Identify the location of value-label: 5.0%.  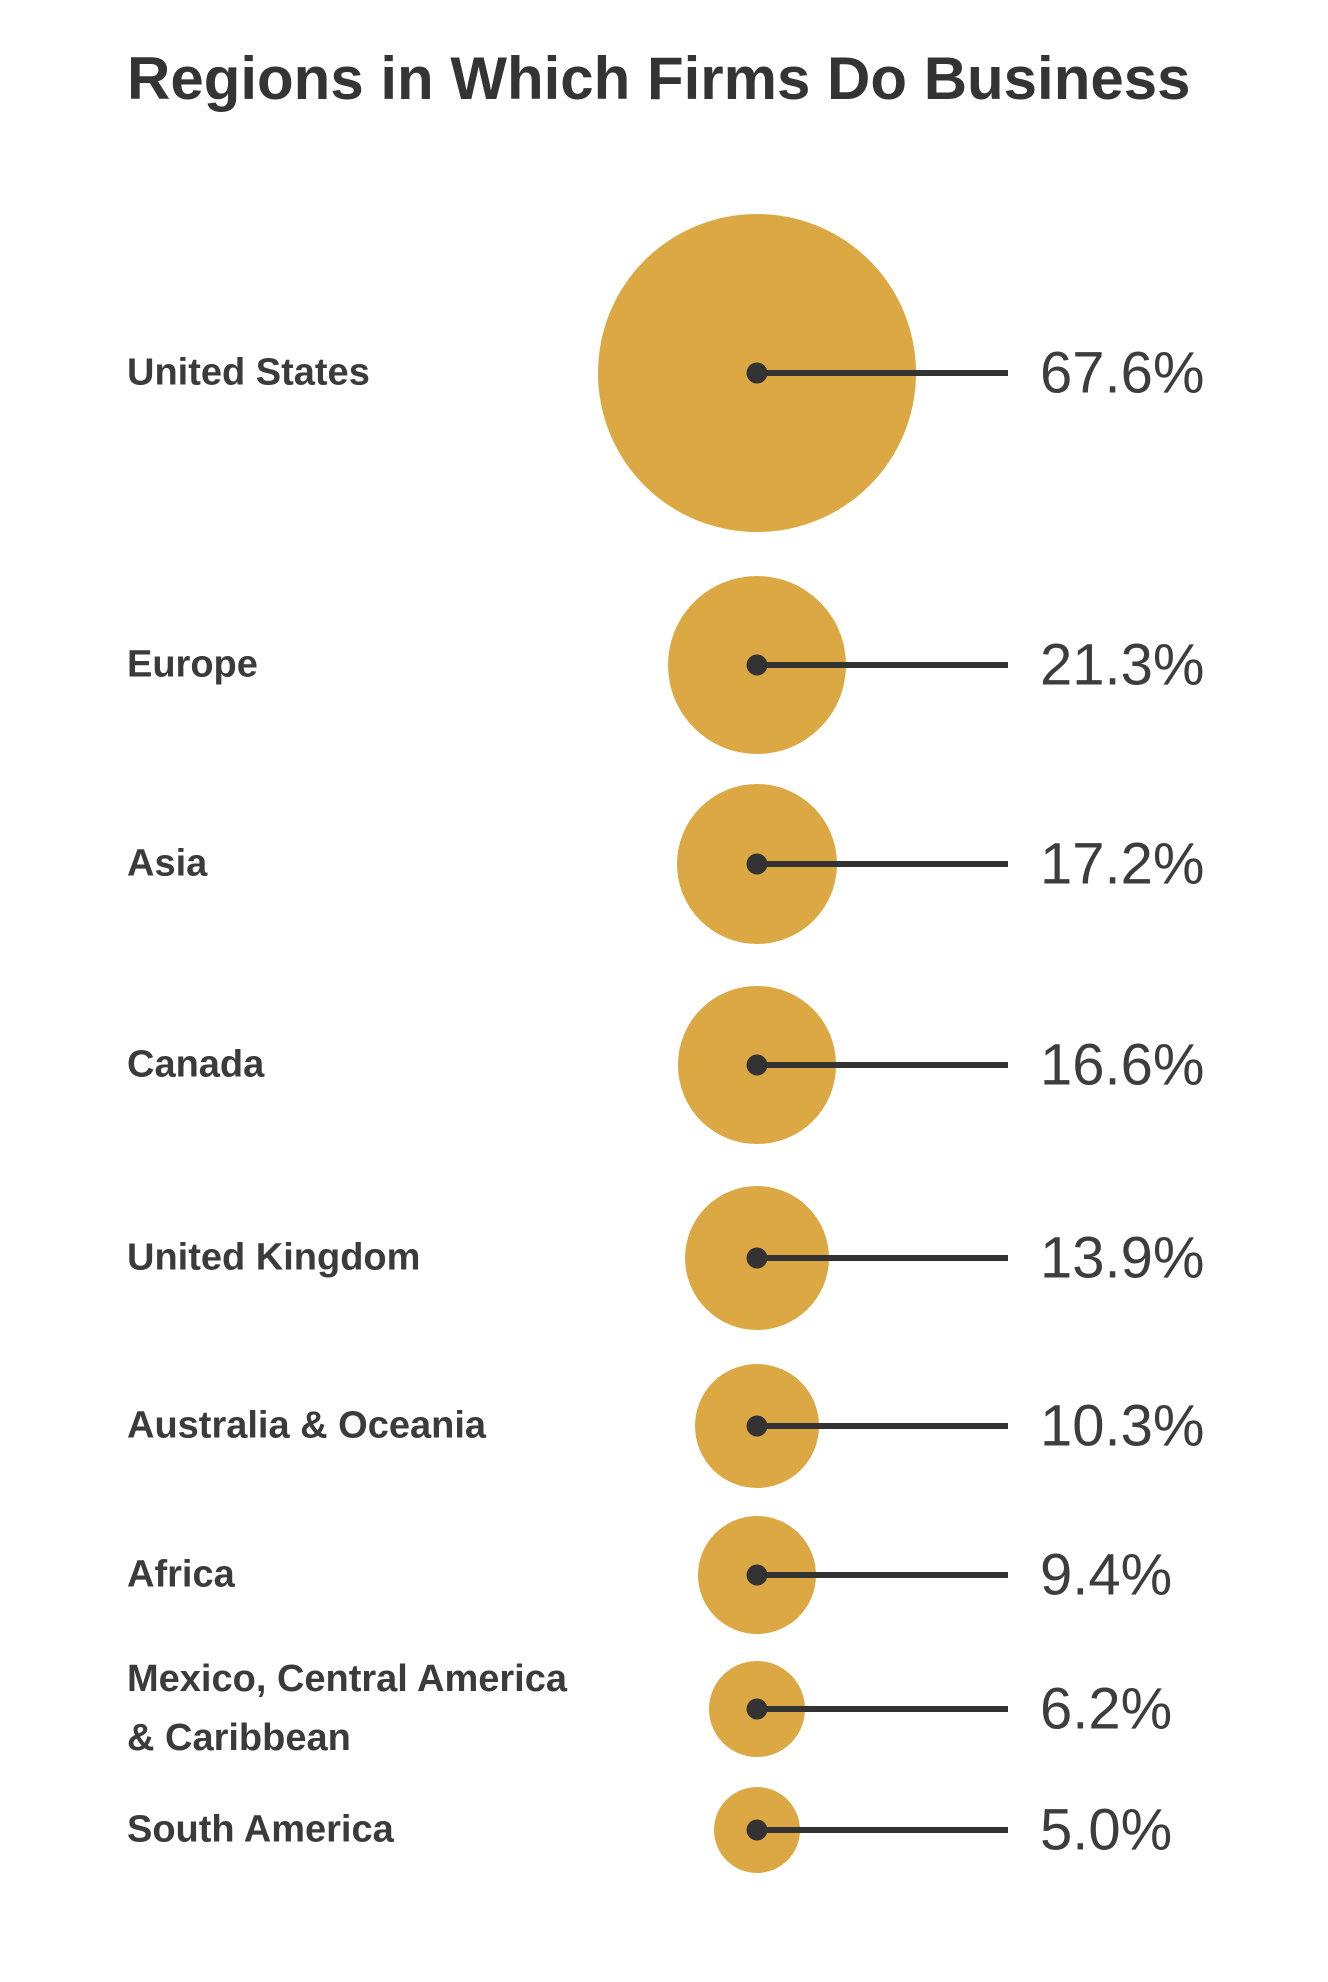
(1106, 1830).